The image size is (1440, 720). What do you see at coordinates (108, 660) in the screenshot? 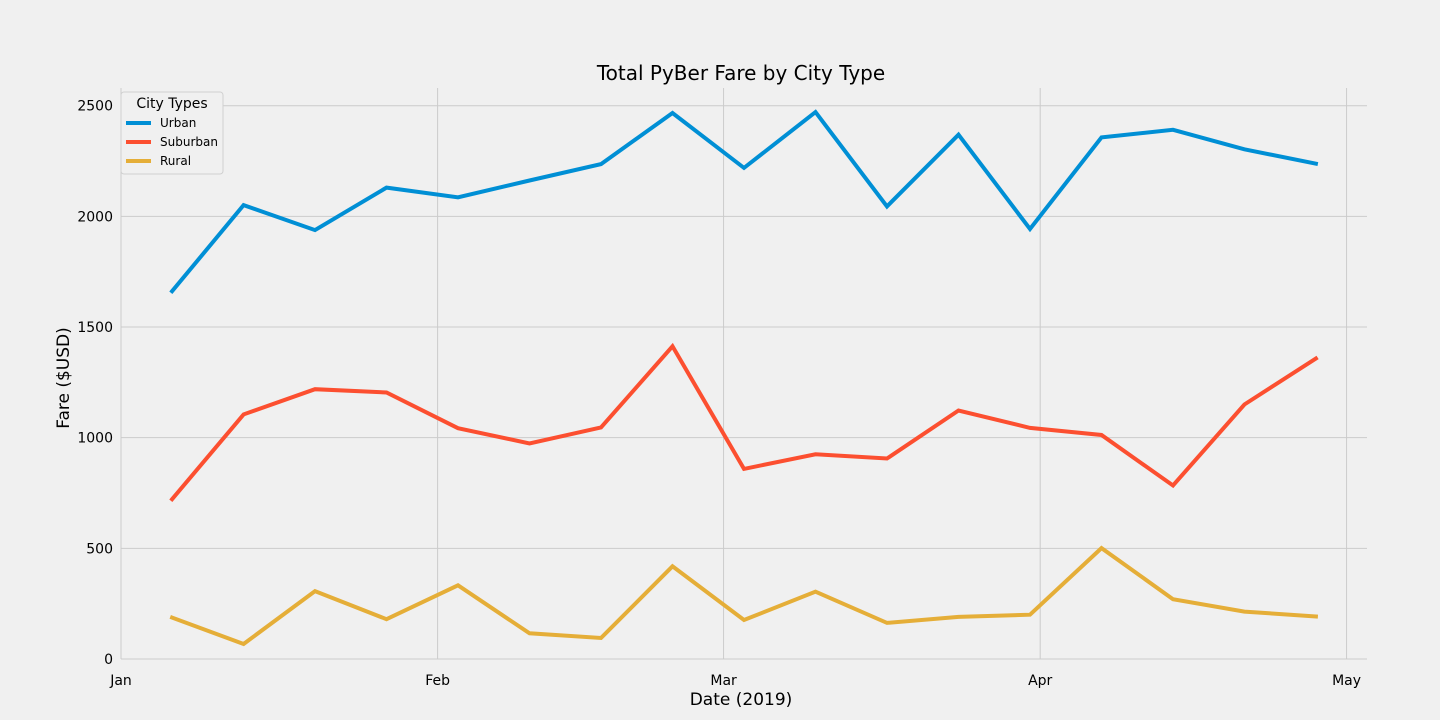
I see `y-tick-label: 0` at bounding box center [108, 660].